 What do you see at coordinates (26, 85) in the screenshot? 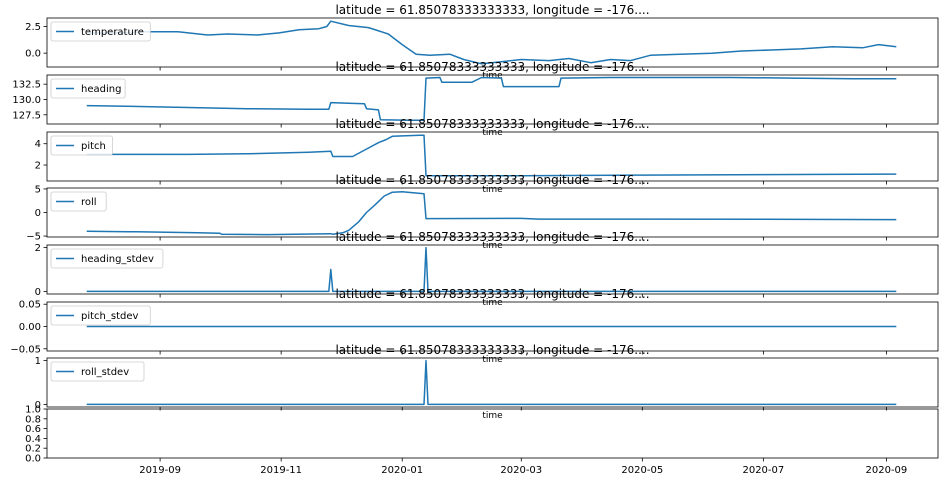
I see `y-tick-label: 132.5` at bounding box center [26, 85].